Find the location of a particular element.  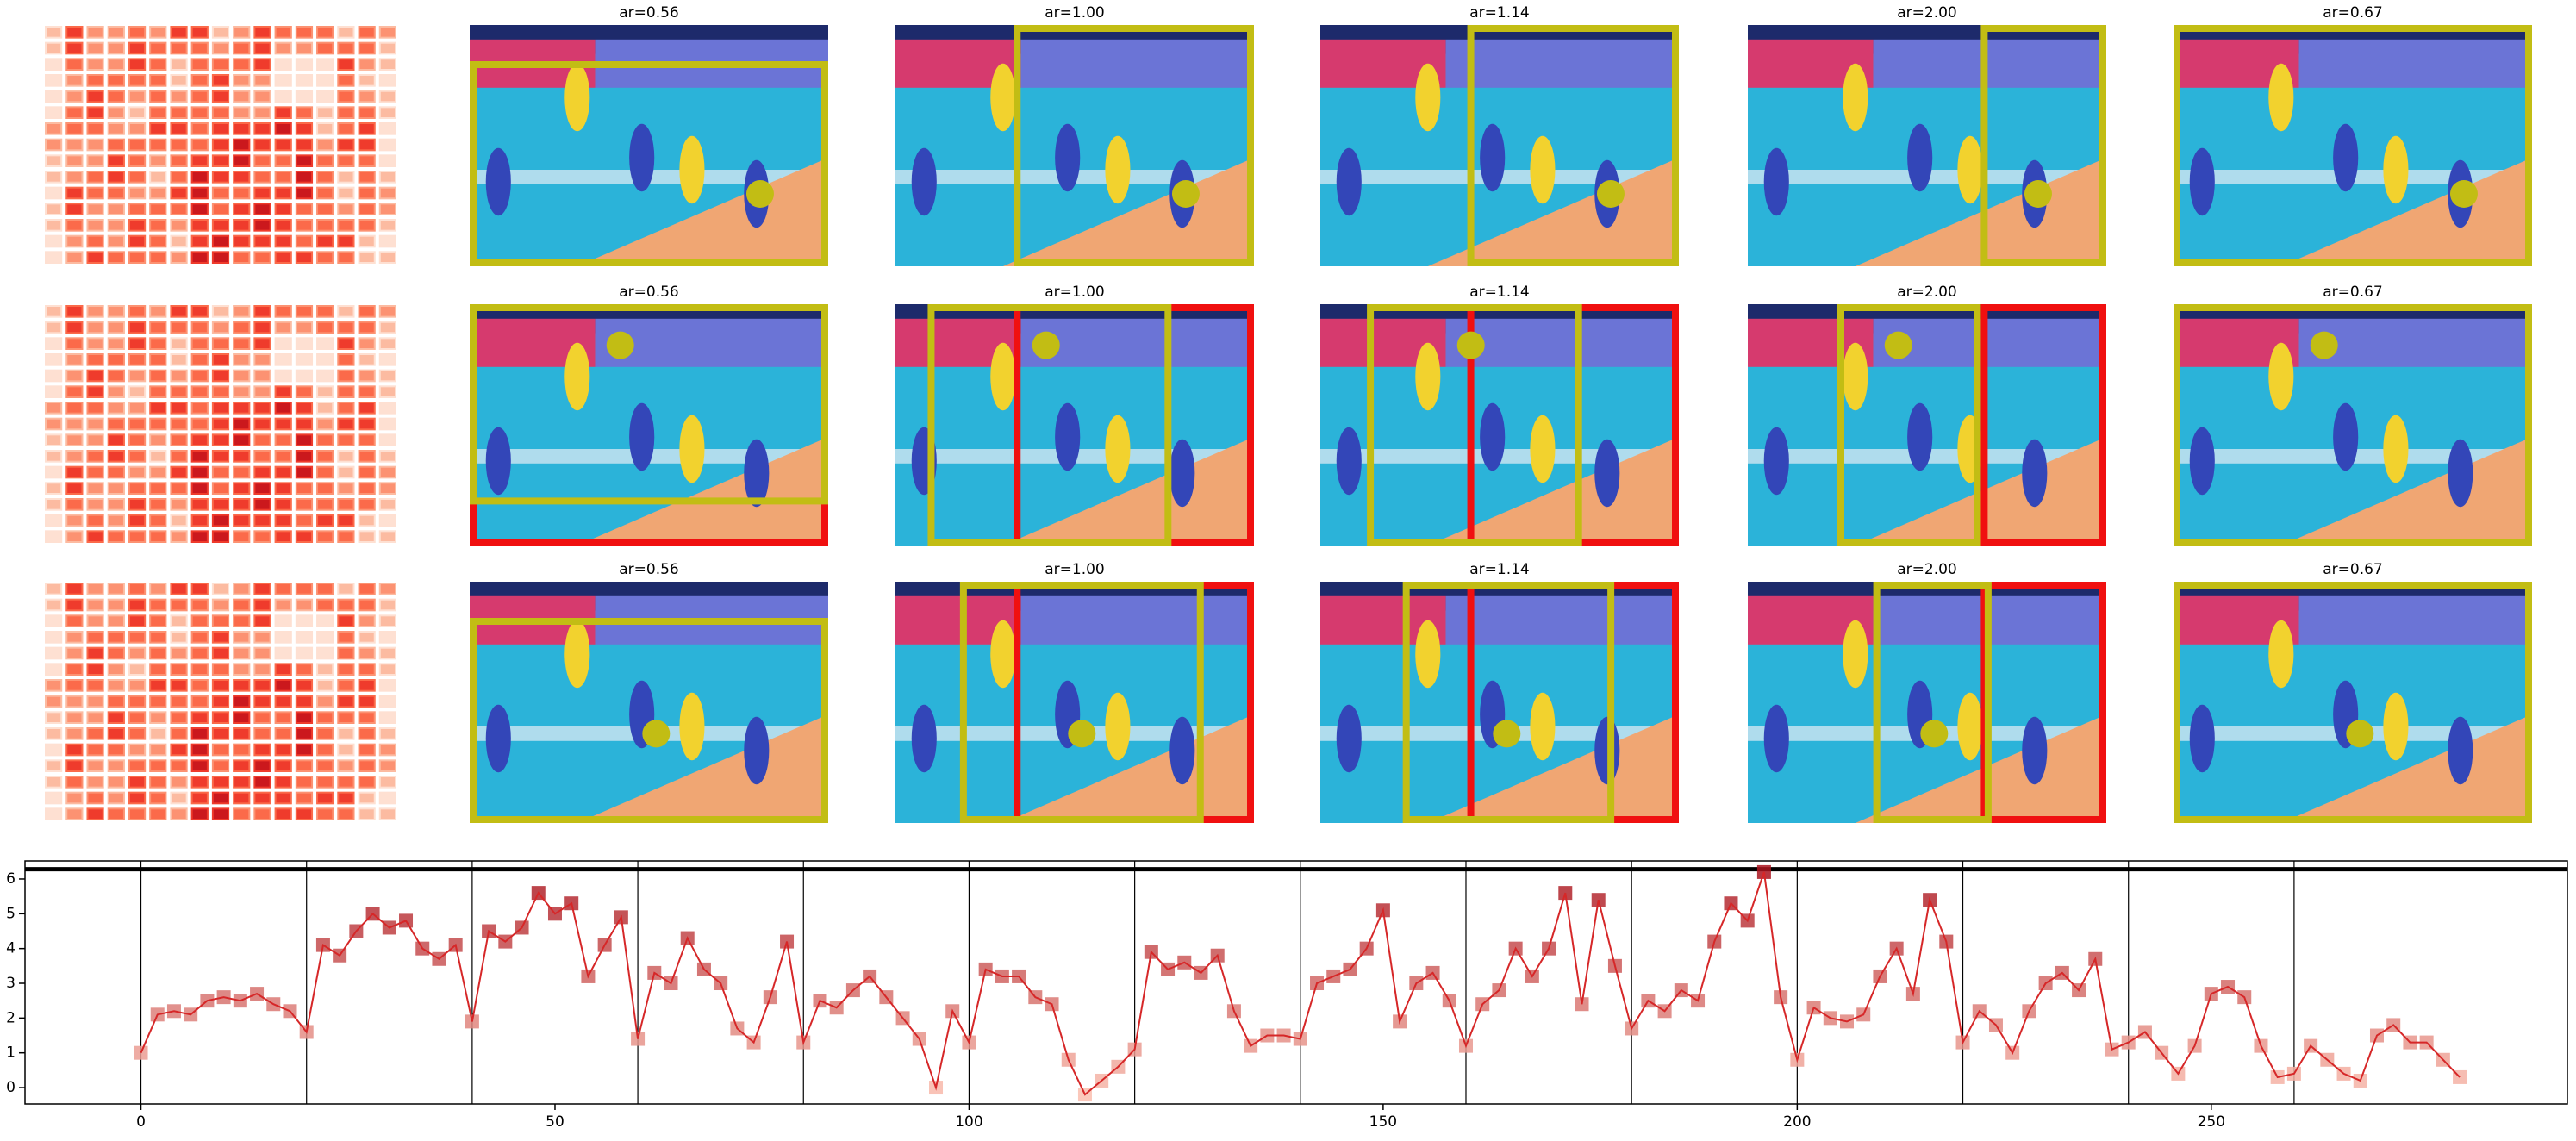

panel-title: ar=0.67 is located at coordinates (2353, 292).